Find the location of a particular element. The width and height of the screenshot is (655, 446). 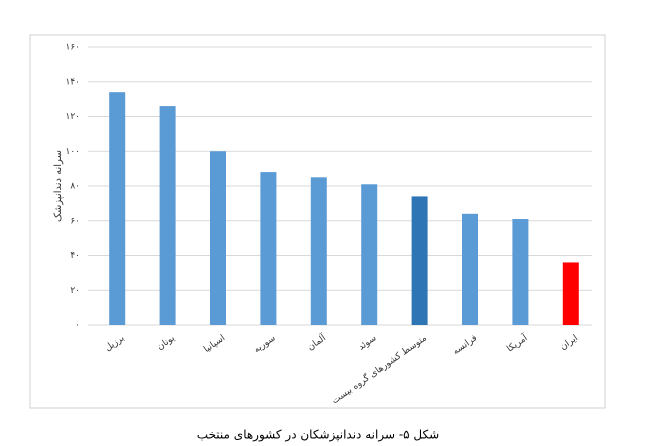

x-tick-label: سوئد is located at coordinates (368, 342).